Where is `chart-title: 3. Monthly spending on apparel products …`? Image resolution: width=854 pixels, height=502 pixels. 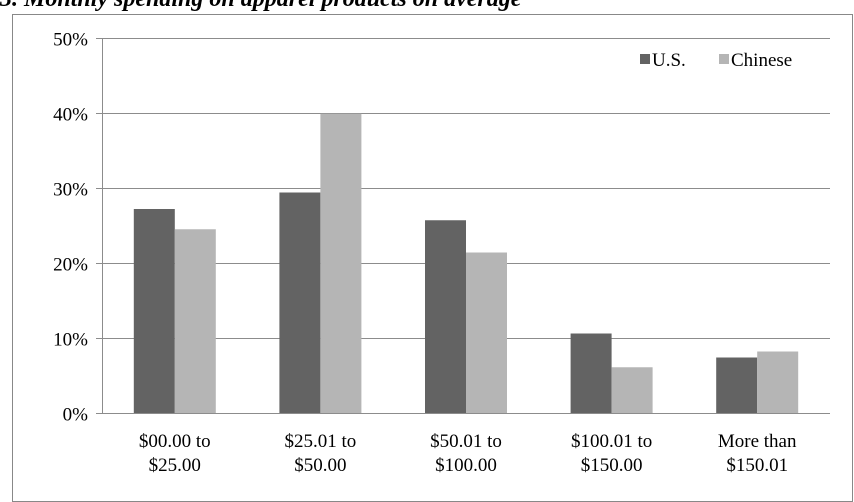
chart-title: 3. Monthly spending on apparel products … is located at coordinates (427, 8).